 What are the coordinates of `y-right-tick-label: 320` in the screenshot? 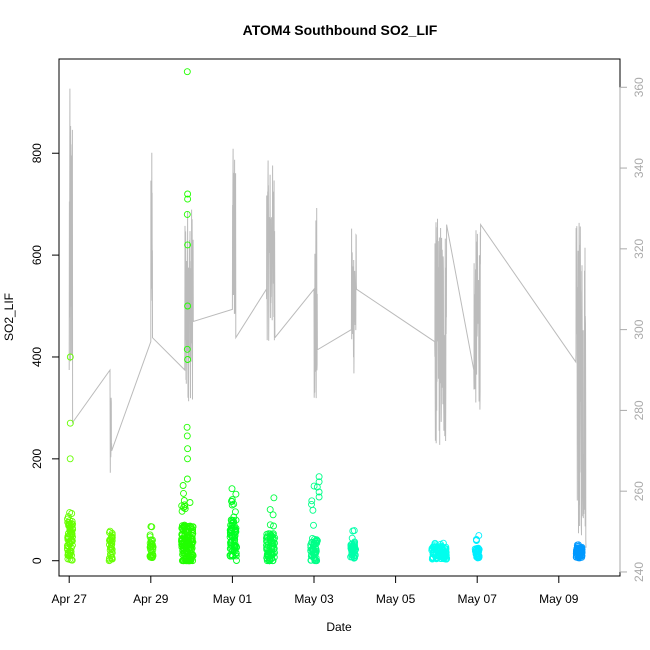 It's located at (639, 249).